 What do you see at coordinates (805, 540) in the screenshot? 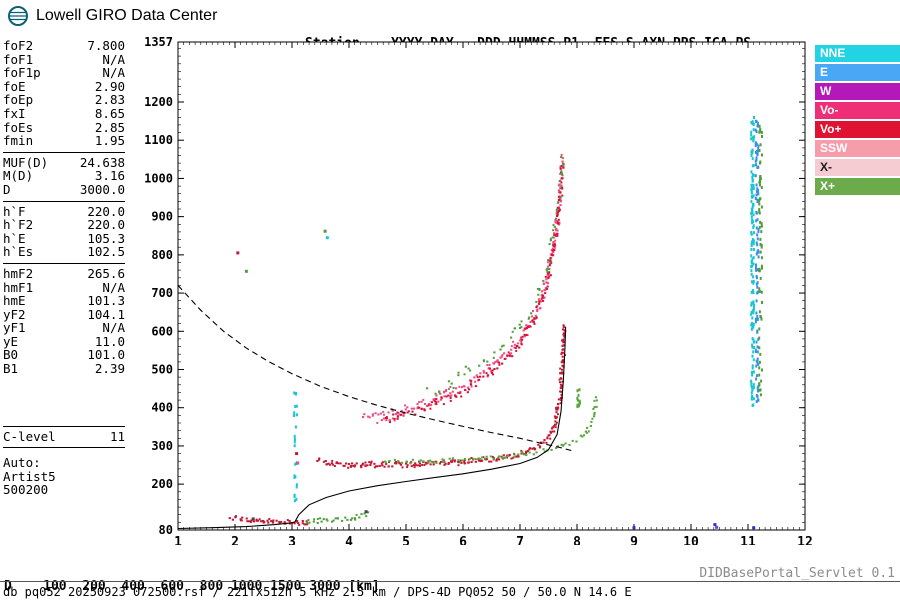
I see `svg-text: 12` at bounding box center [805, 540].